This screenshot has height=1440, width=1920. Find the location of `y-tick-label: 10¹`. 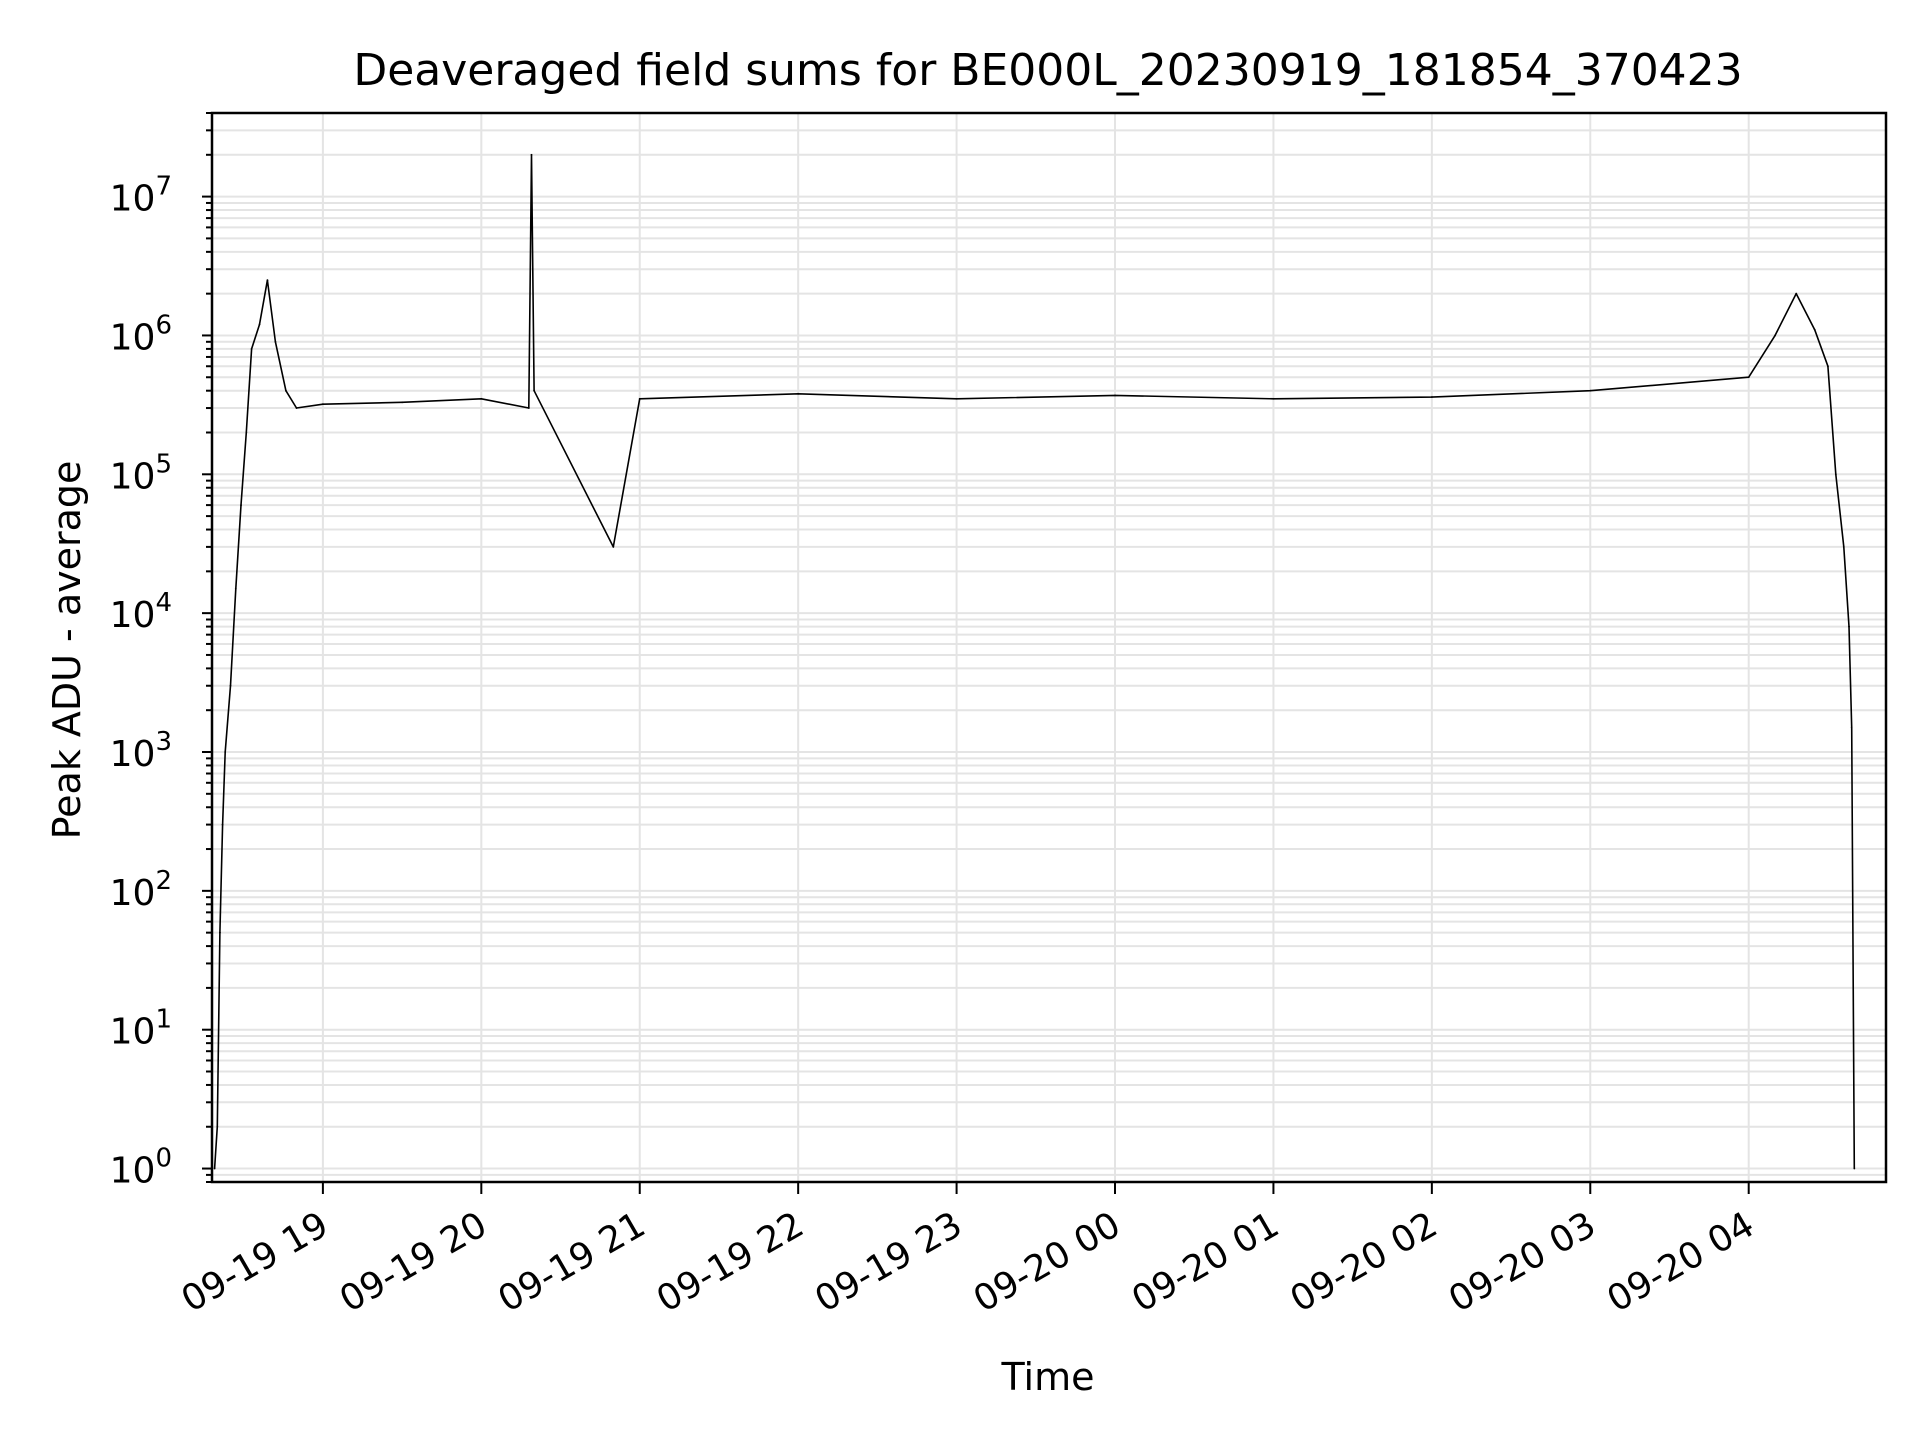

y-tick-label: 10¹ is located at coordinates (141, 1029).